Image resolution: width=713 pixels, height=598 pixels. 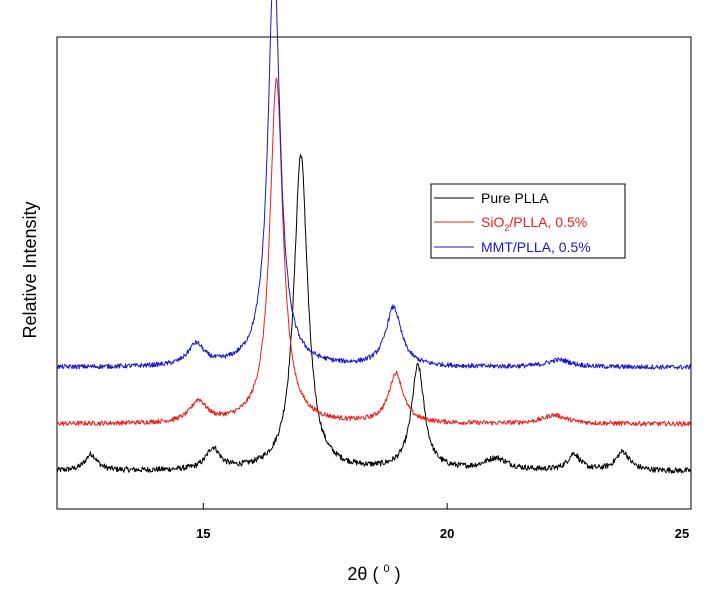 What do you see at coordinates (444, 522) in the screenshot?
I see `x-axis-ticks: 15 20 25` at bounding box center [444, 522].